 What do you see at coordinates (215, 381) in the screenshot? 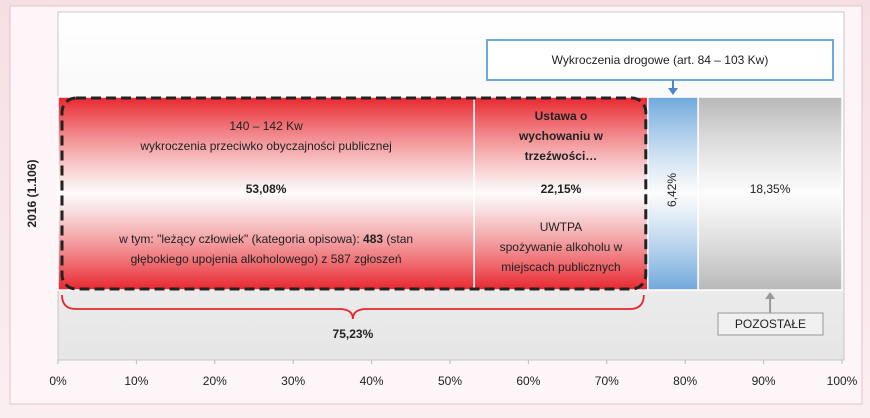
I see `x-tick-label: 20%` at bounding box center [215, 381].